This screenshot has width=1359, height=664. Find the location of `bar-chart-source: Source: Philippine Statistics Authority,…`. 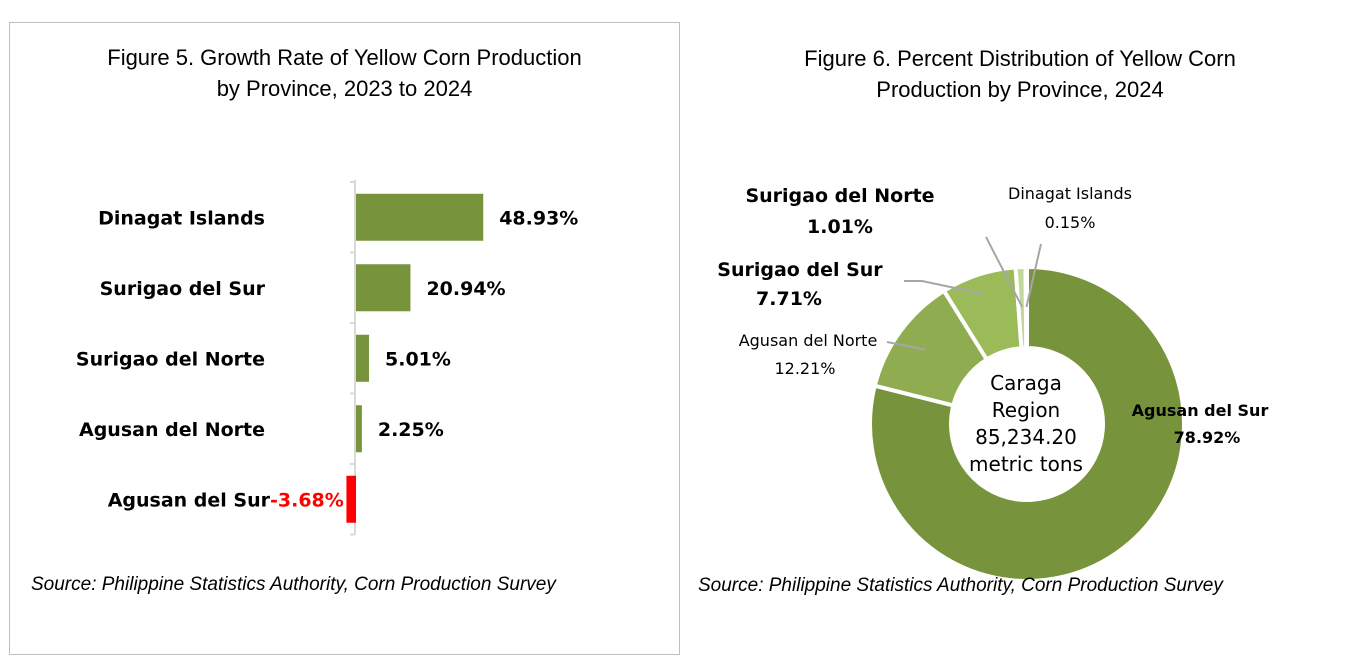

bar-chart-source: Source: Philippine Statistics Authority,… is located at coordinates (293, 584).